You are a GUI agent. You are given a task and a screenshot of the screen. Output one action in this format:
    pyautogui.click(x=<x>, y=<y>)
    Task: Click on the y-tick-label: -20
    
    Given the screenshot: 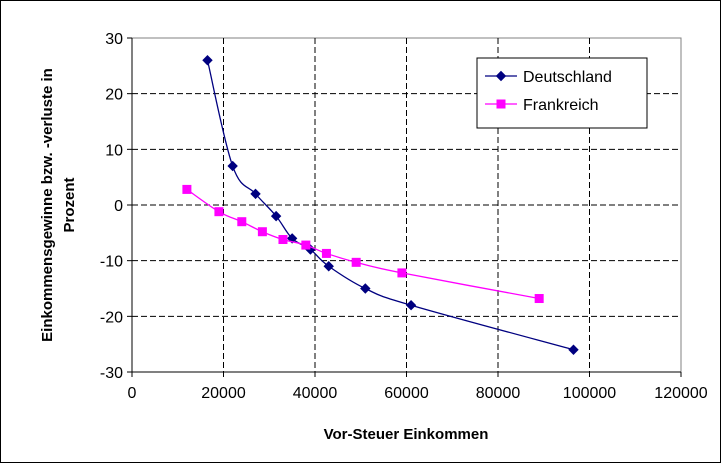 What is the action you would take?
    pyautogui.click(x=111, y=317)
    